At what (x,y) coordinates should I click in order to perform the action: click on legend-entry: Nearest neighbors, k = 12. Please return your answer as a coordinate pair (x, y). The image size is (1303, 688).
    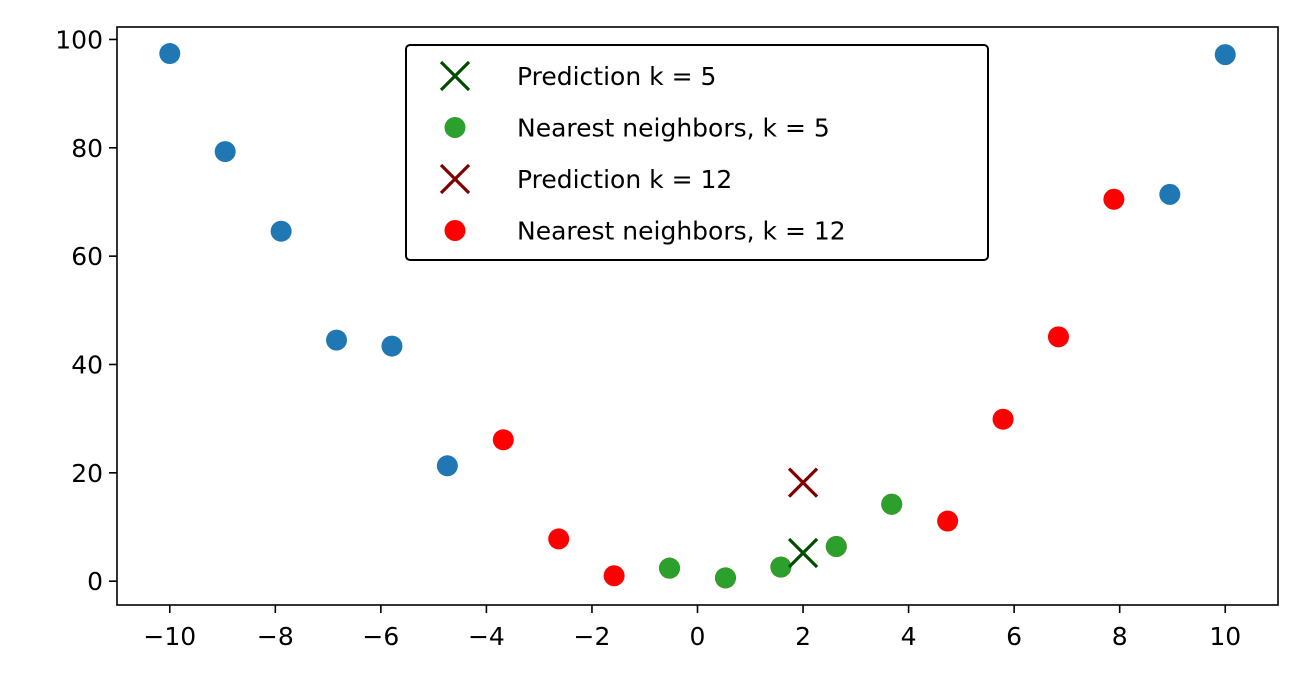
    Looking at the image, I should click on (645, 231).